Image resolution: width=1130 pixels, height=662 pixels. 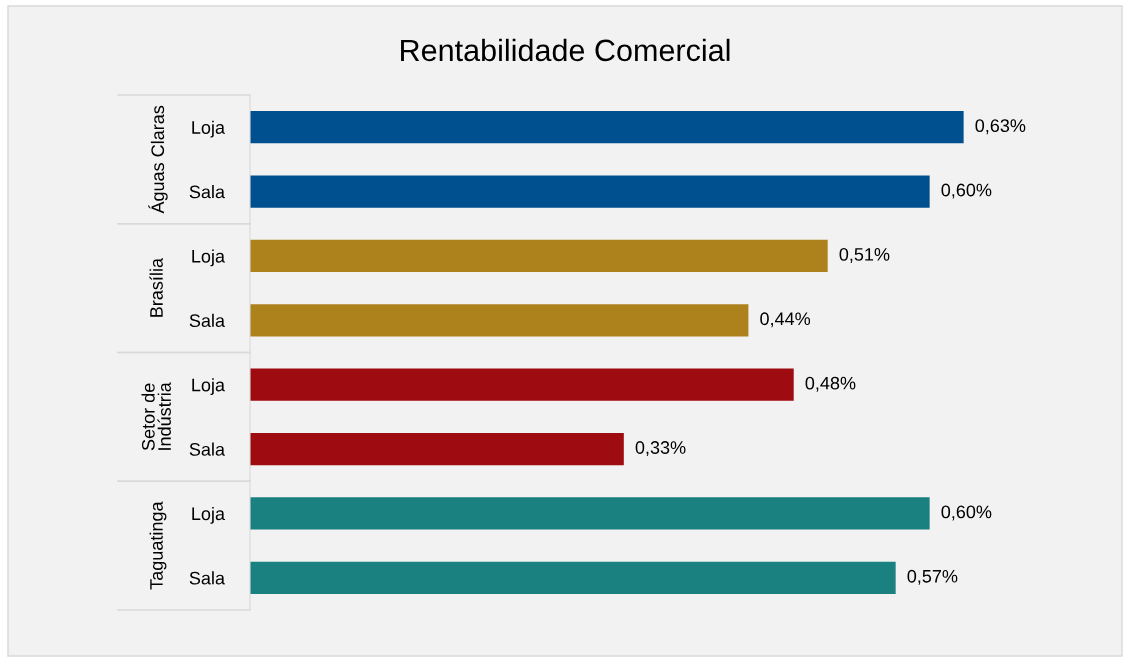 What do you see at coordinates (932, 577) in the screenshot?
I see `data-label: 0,57%` at bounding box center [932, 577].